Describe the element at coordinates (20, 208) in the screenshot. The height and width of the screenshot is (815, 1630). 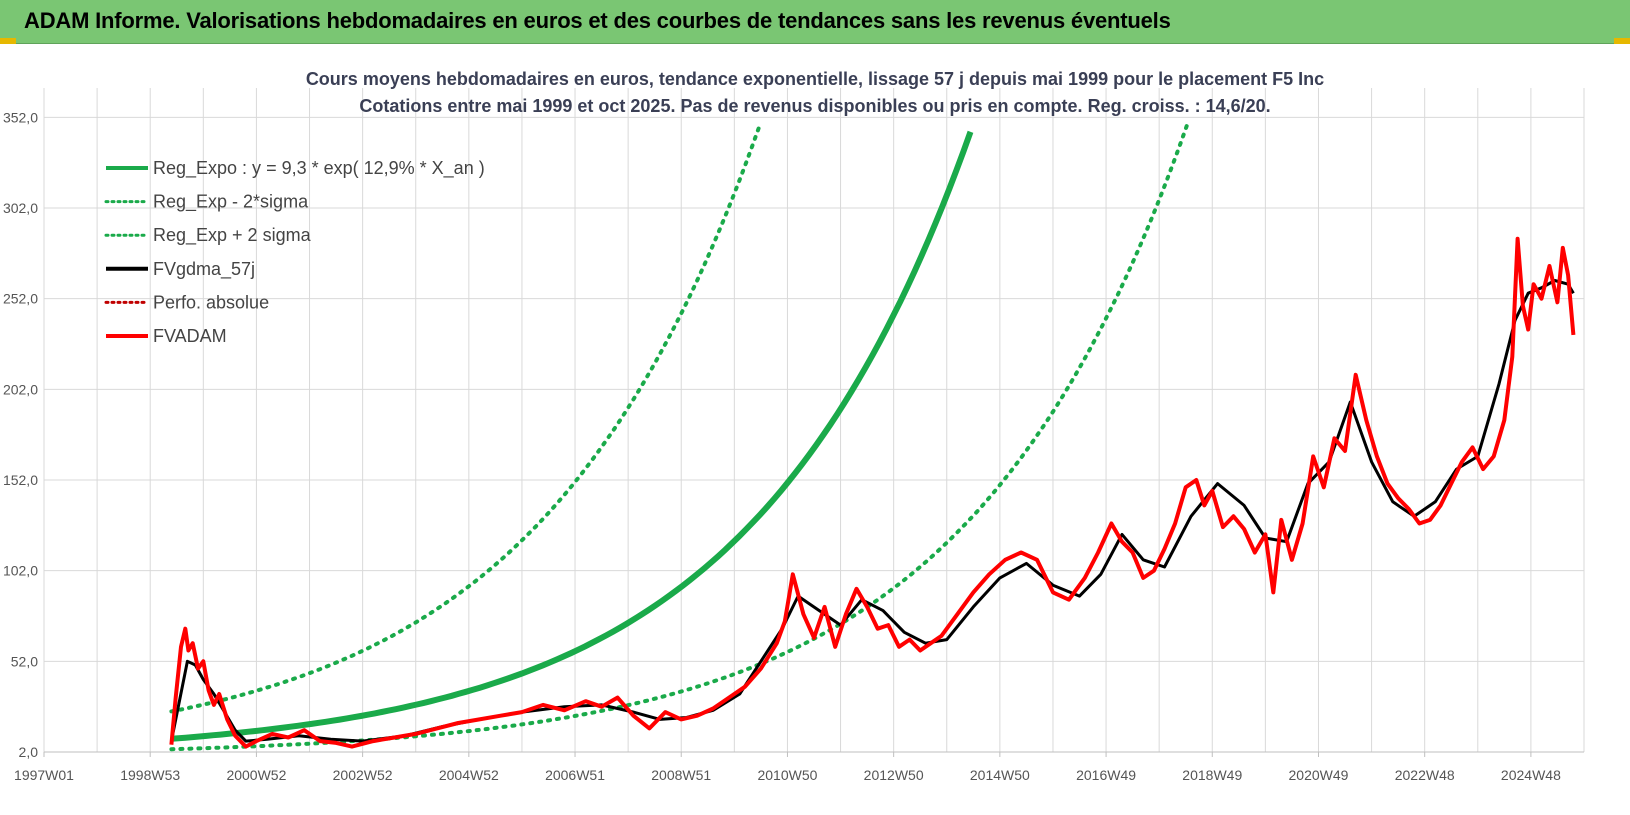
I see `y-tick-label: 302,0` at that location.